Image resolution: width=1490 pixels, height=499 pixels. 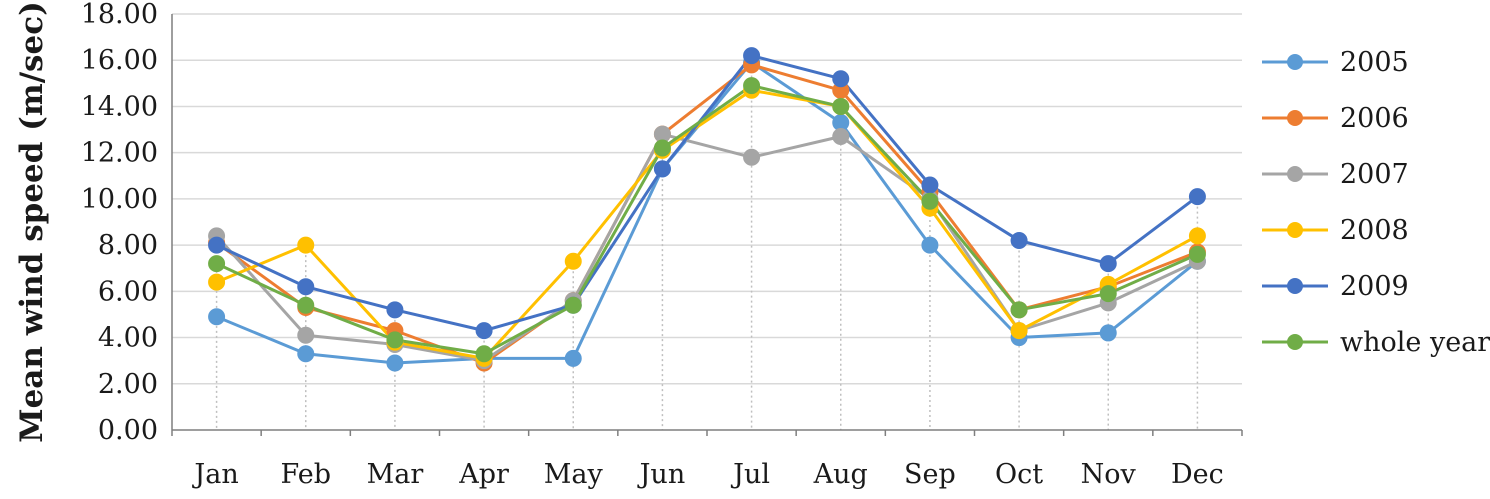 I want to click on legend-label: 2009, so click(x=1374, y=286).